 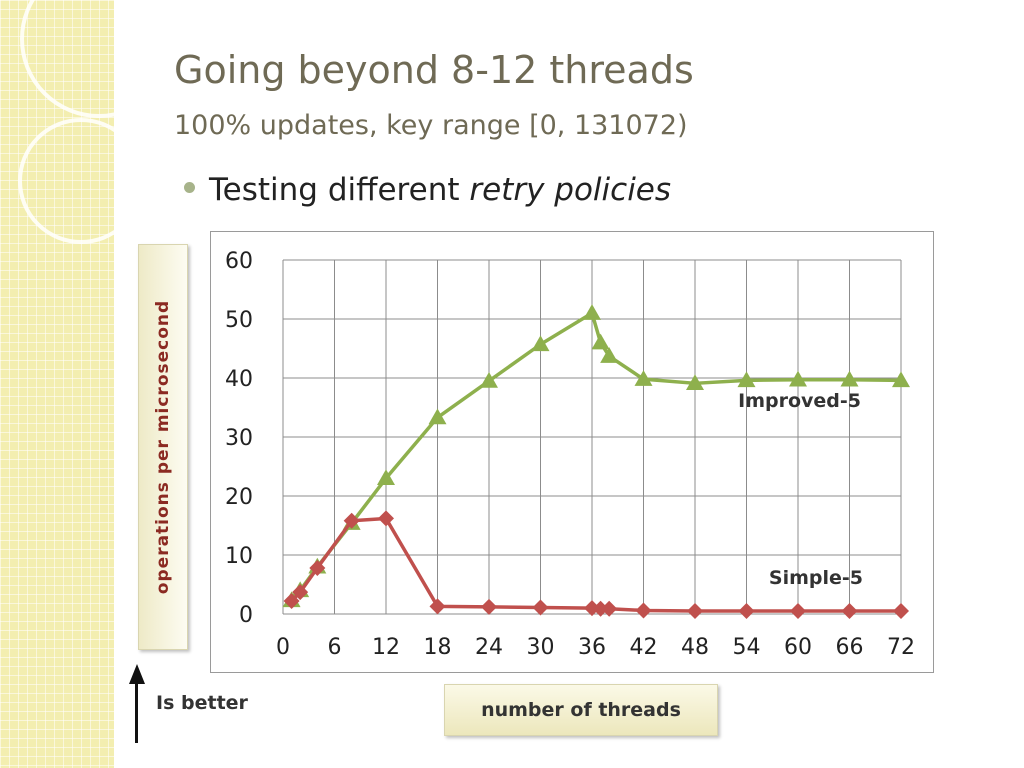 I want to click on y-tick-label: 30, so click(x=239, y=438).